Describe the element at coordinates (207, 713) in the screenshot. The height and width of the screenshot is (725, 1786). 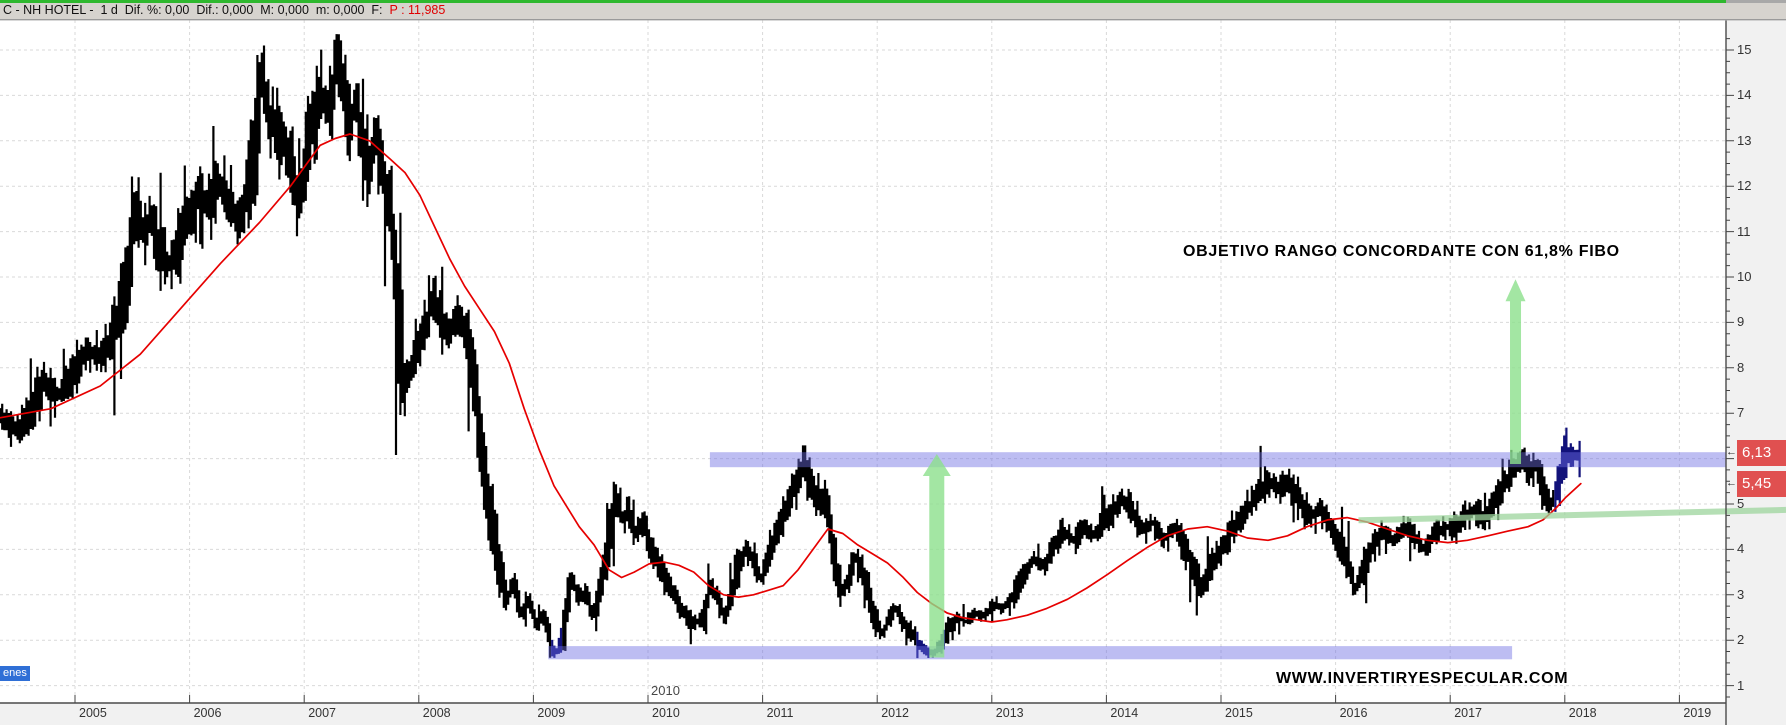
I see `x-axis-year-label: 2006` at that location.